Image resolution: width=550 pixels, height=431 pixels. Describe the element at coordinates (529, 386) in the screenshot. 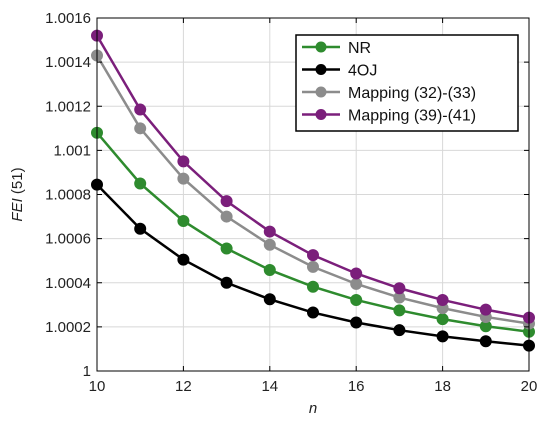

I see `x-tick-label: 20` at that location.